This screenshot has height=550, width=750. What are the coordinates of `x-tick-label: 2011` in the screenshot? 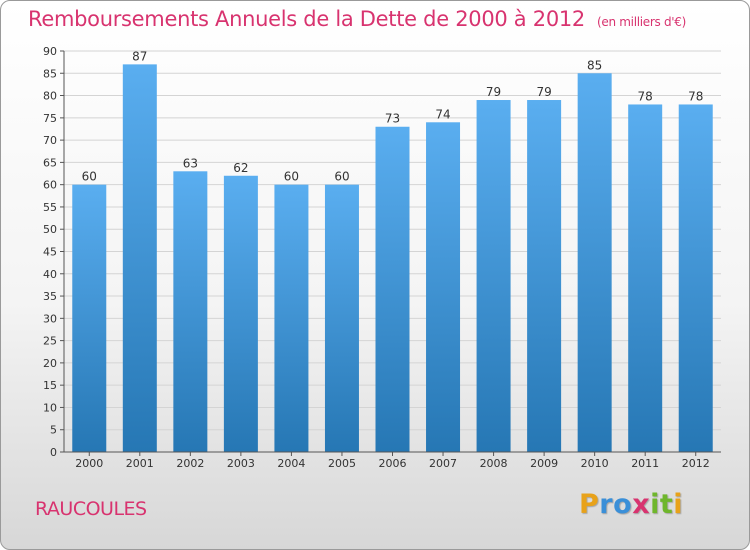 It's located at (645, 463).